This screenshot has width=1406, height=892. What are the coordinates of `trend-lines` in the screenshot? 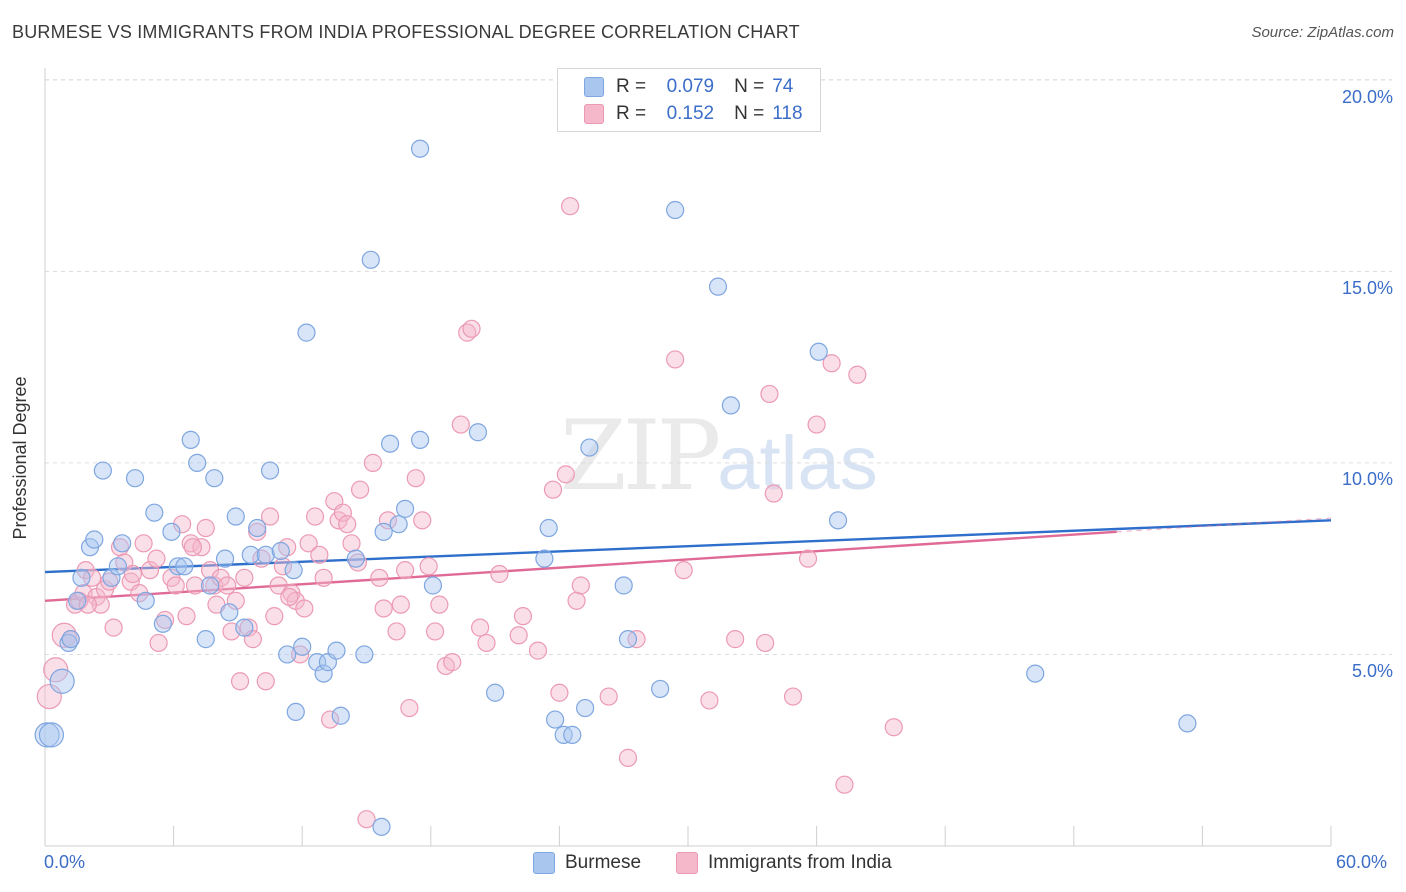 It's located at (688, 560).